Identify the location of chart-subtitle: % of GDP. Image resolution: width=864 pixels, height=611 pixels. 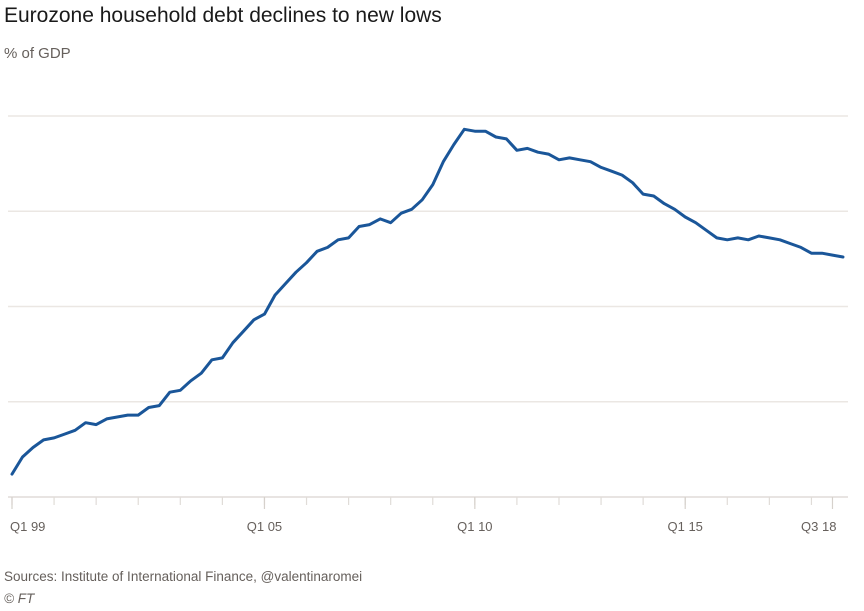
(37, 53).